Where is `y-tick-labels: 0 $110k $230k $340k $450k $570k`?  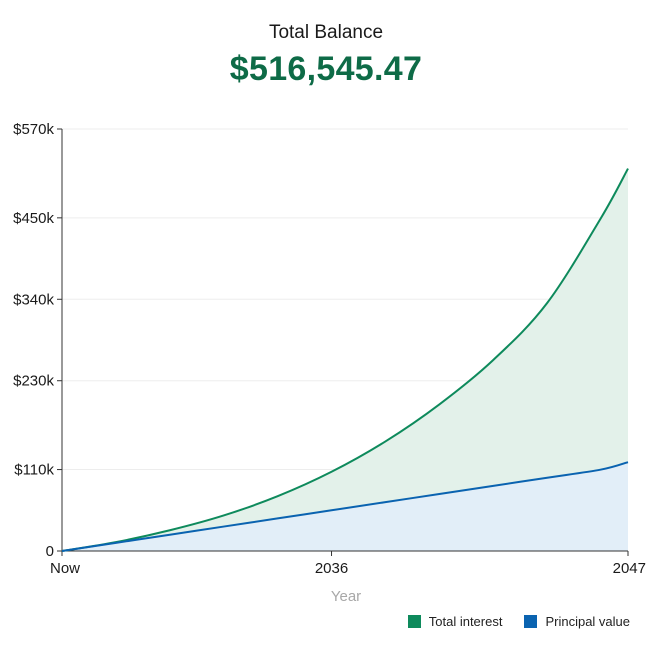
y-tick-labels: 0 $110k $230k $340k $450k $570k is located at coordinates (33, 340).